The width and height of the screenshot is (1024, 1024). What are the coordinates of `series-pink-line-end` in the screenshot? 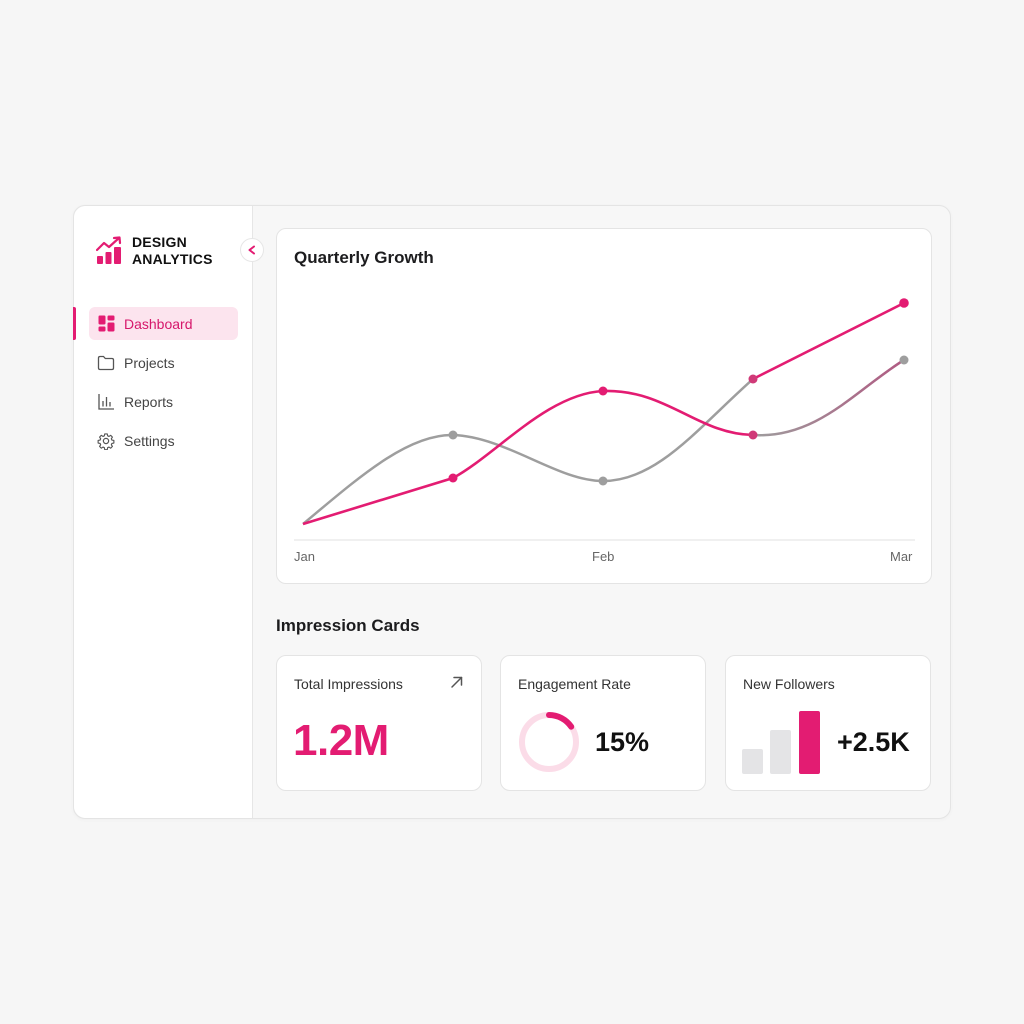 It's located at (828, 341).